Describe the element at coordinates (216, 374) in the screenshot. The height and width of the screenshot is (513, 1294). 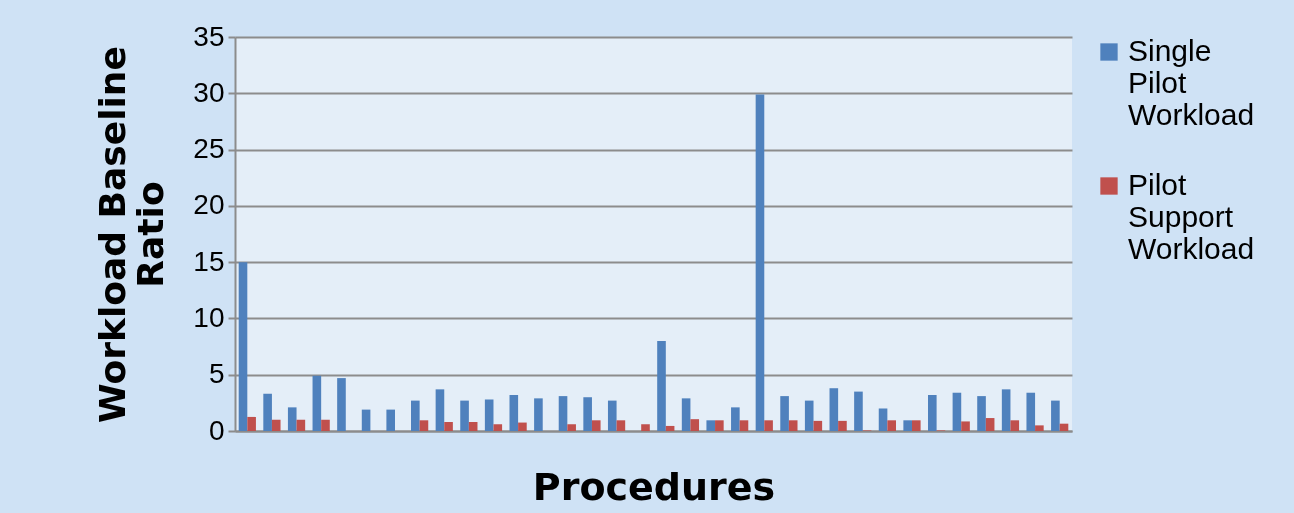
I see `y-tick-label: 5` at that location.